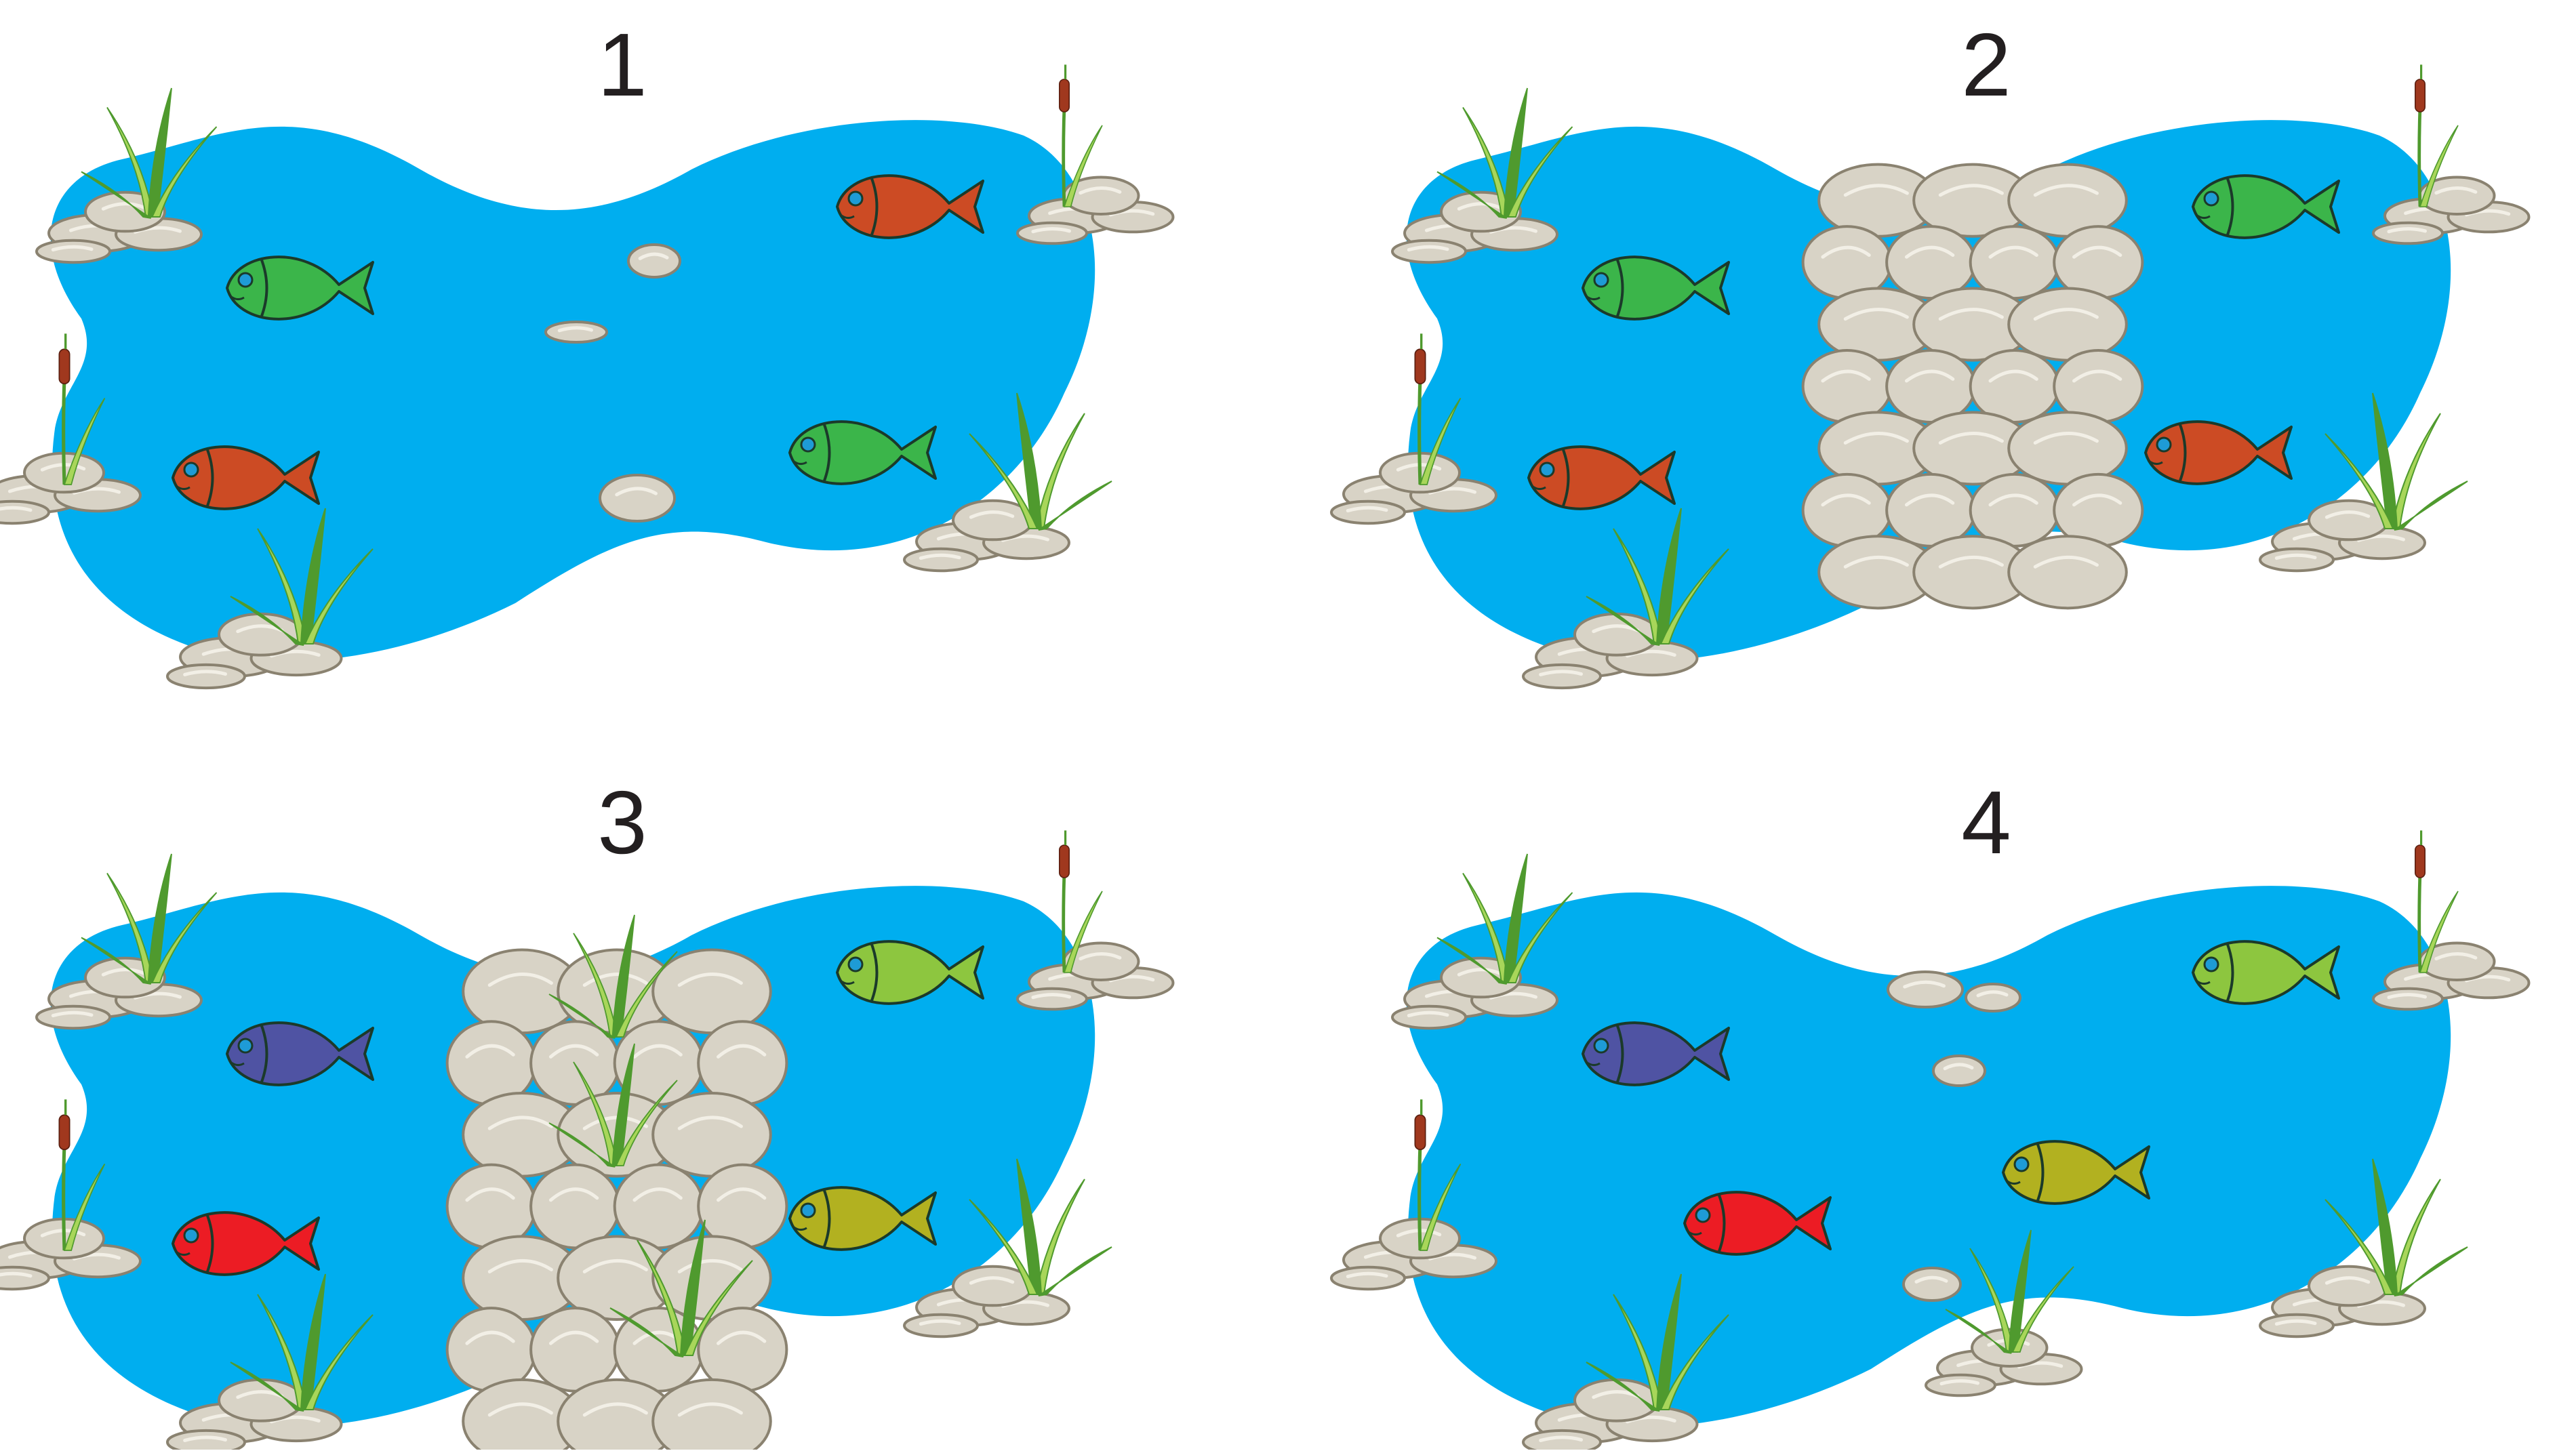 The width and height of the screenshot is (2576, 1453). Describe the element at coordinates (2009, 1292) in the screenshot. I see `grass-tuft-center` at that location.